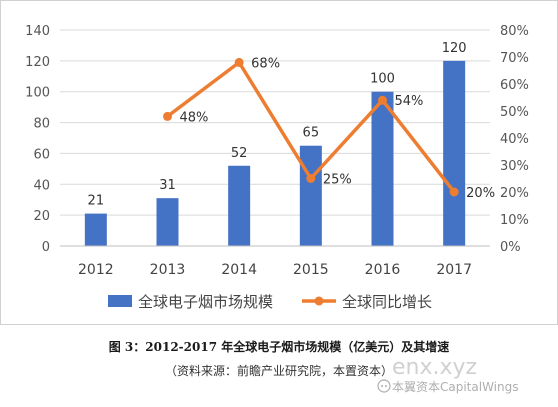 The width and height of the screenshot is (558, 407). I want to click on watermark-url: enx.xyz, so click(435, 367).